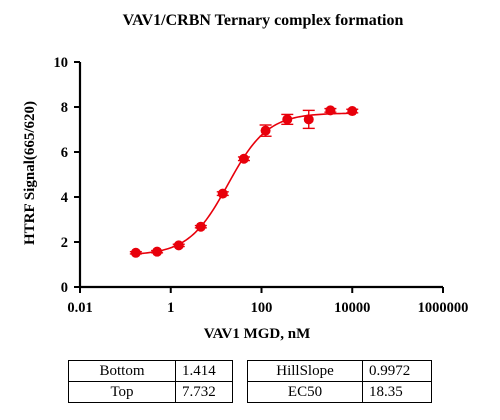 The image size is (500, 420). I want to click on y-axis-title: HTRF Signal(665/620), so click(30, 173).